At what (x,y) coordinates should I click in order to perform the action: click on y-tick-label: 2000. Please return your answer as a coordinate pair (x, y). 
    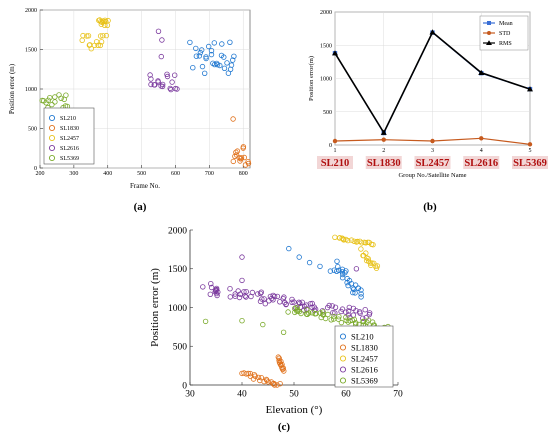
    Looking at the image, I should click on (177, 231).